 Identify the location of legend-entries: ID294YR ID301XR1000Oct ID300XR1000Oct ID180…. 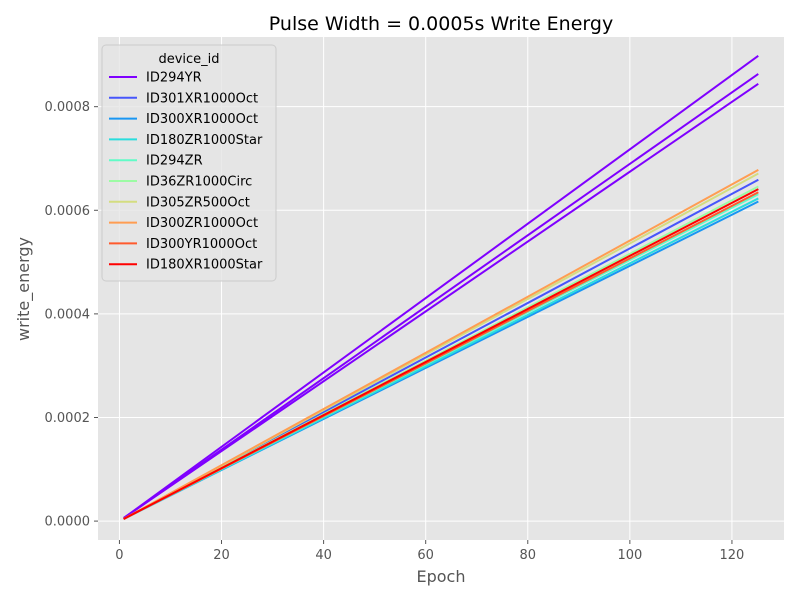
(186, 172).